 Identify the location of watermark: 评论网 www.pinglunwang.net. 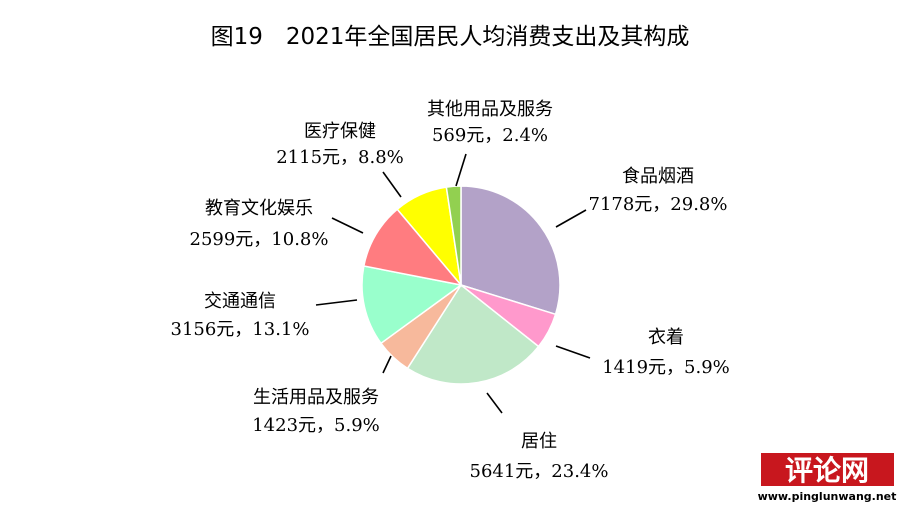
(827, 478).